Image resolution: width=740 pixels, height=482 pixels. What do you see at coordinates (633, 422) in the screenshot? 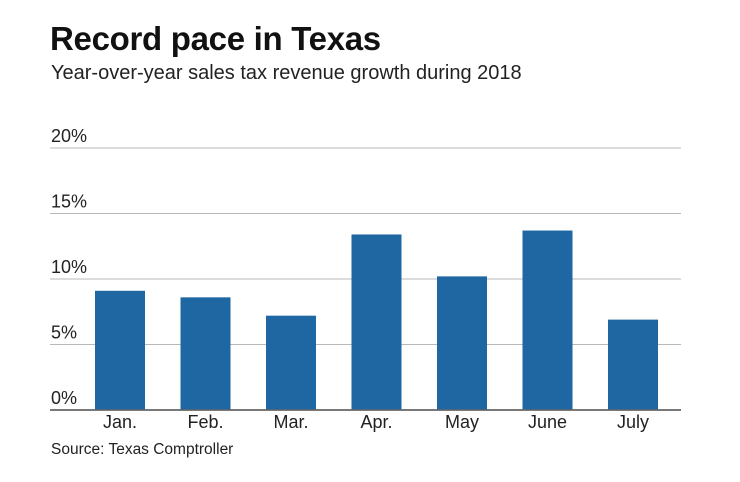
I see `x-tick-label: July` at bounding box center [633, 422].